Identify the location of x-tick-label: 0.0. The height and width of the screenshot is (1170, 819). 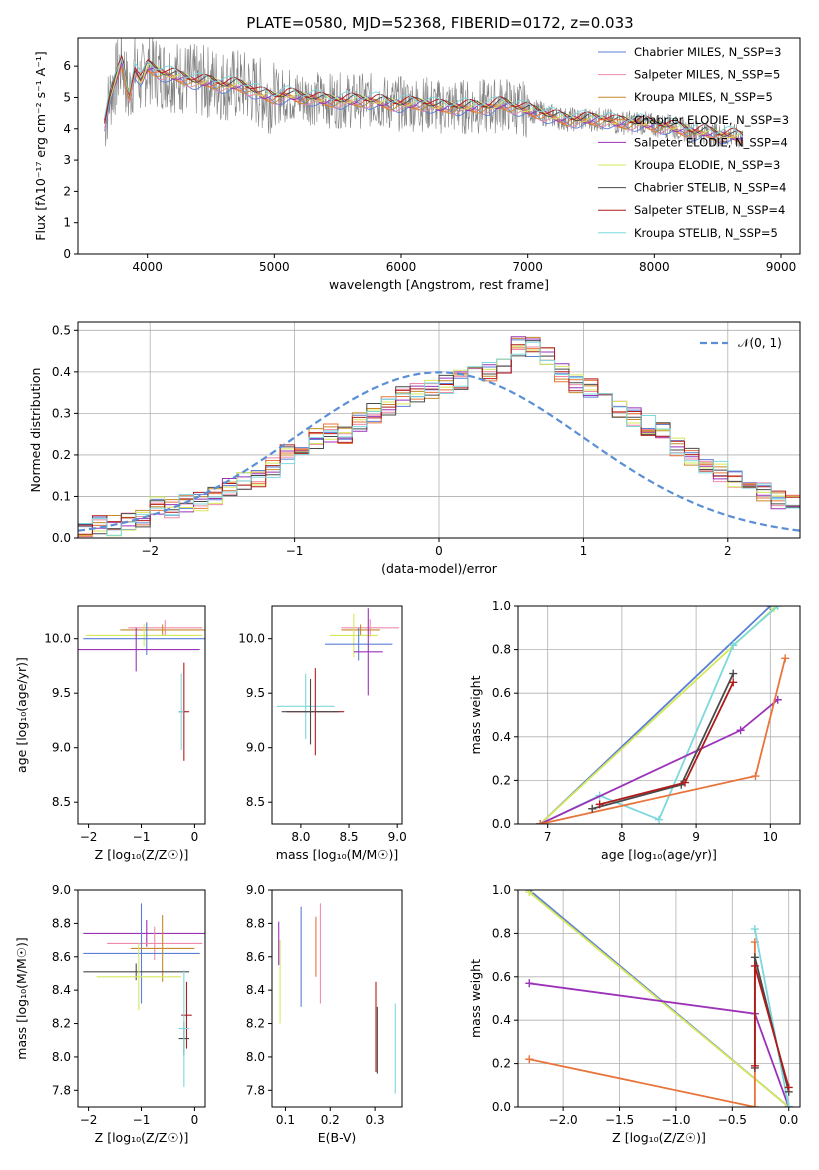
(788, 1120).